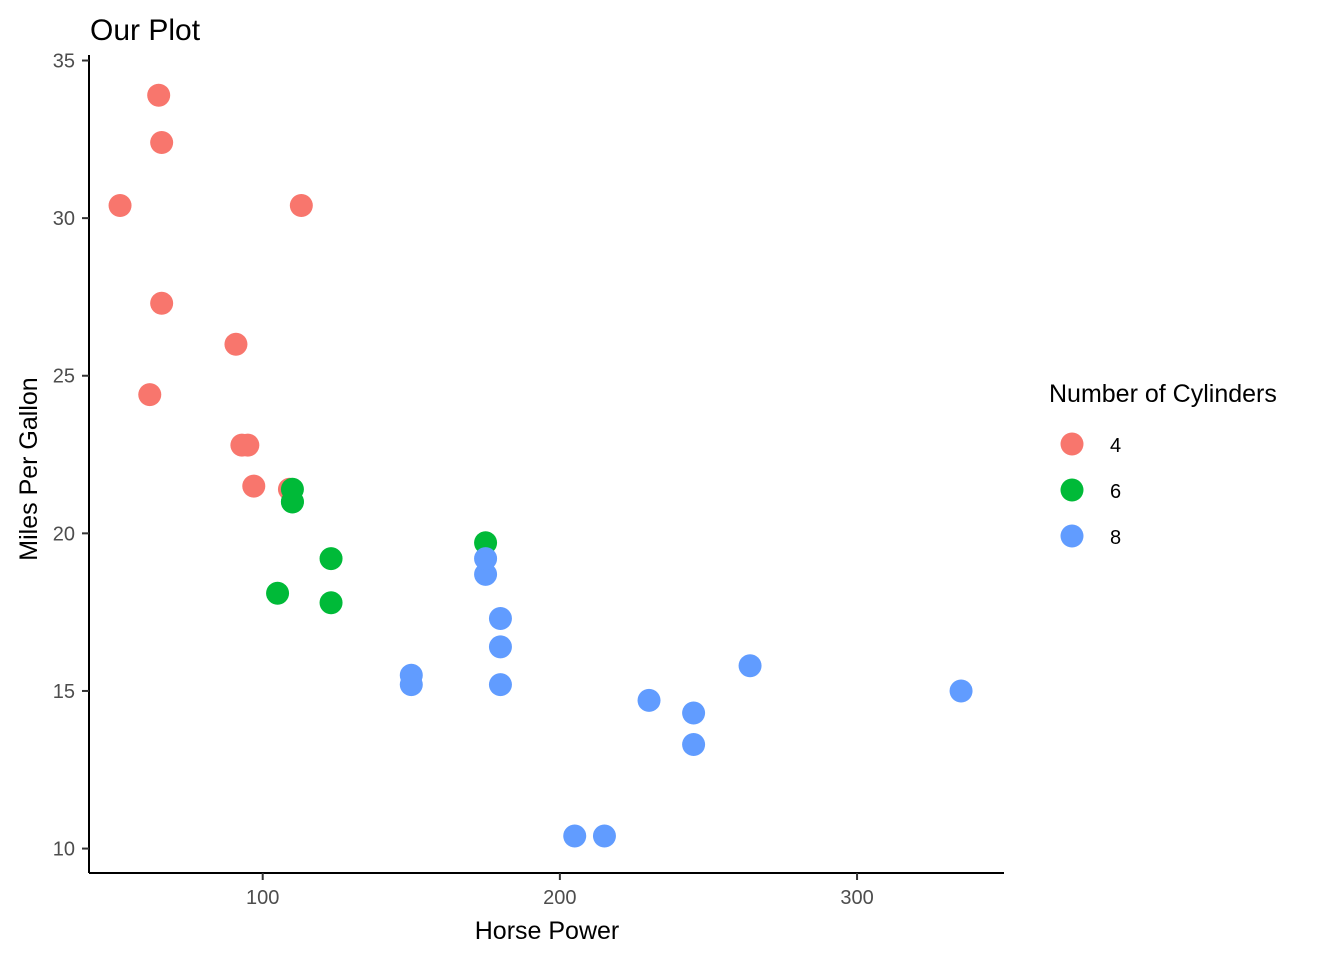  Describe the element at coordinates (547, 931) in the screenshot. I see `x-axis-title: Horse Power` at that location.